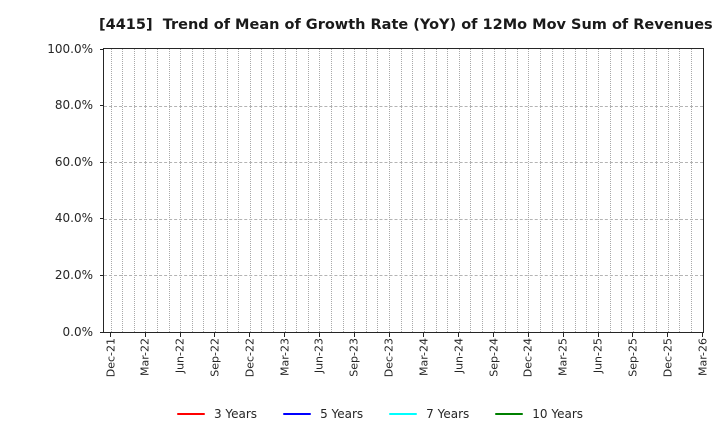 This screenshot has width=720, height=440. What do you see at coordinates (73, 105) in the screenshot?
I see `y-tick-label: 80.0%` at bounding box center [73, 105].